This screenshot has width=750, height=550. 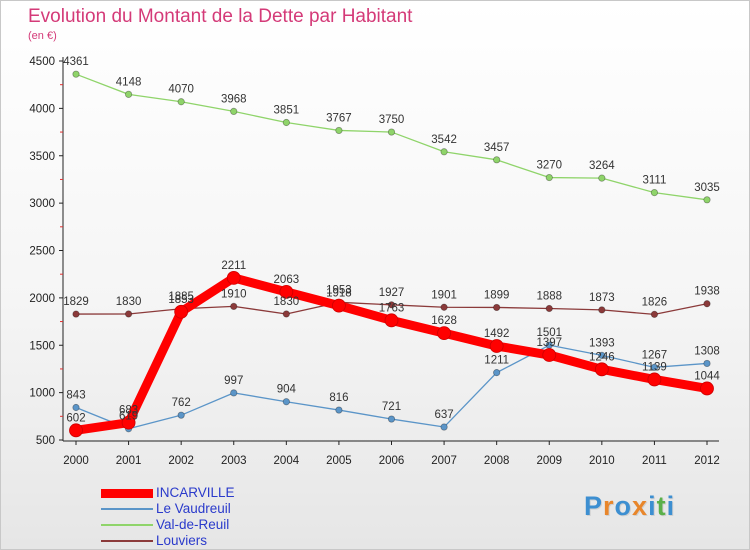 What do you see at coordinates (76, 302) in the screenshot?
I see `data-label: 1829` at bounding box center [76, 302].